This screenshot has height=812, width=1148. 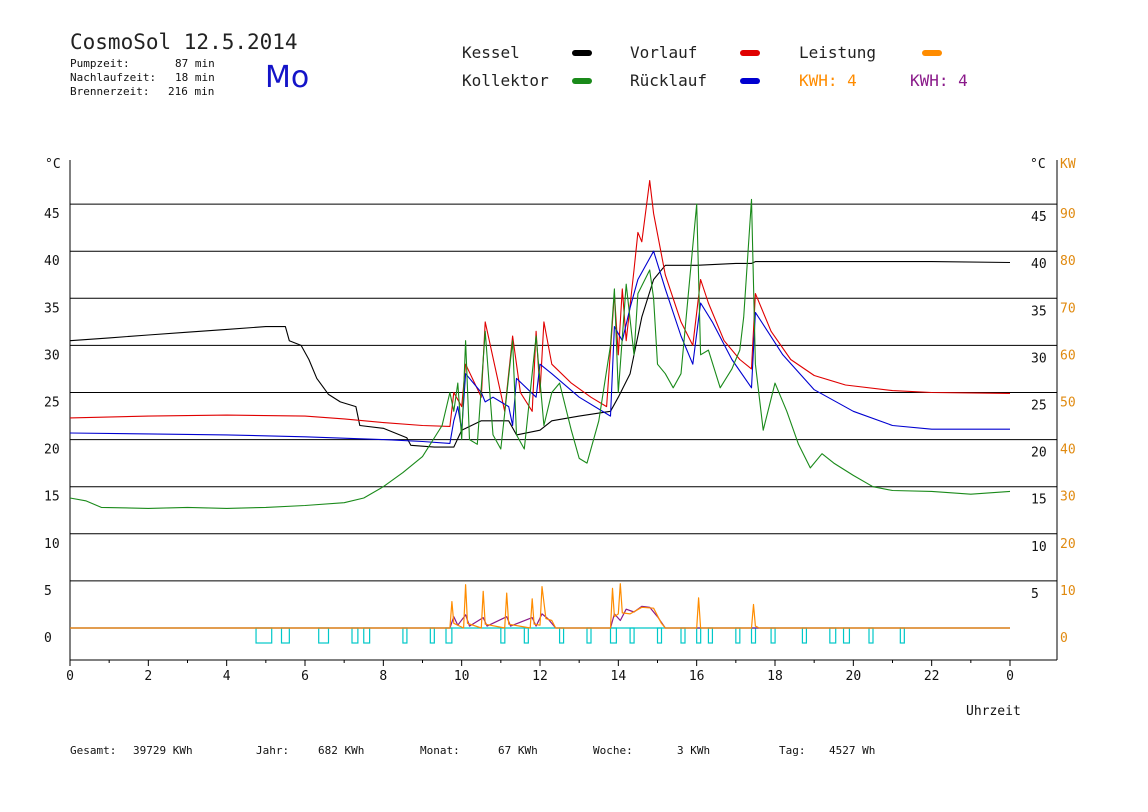 What do you see at coordinates (287, 77) in the screenshot?
I see `weekday-label: Mo` at bounding box center [287, 77].